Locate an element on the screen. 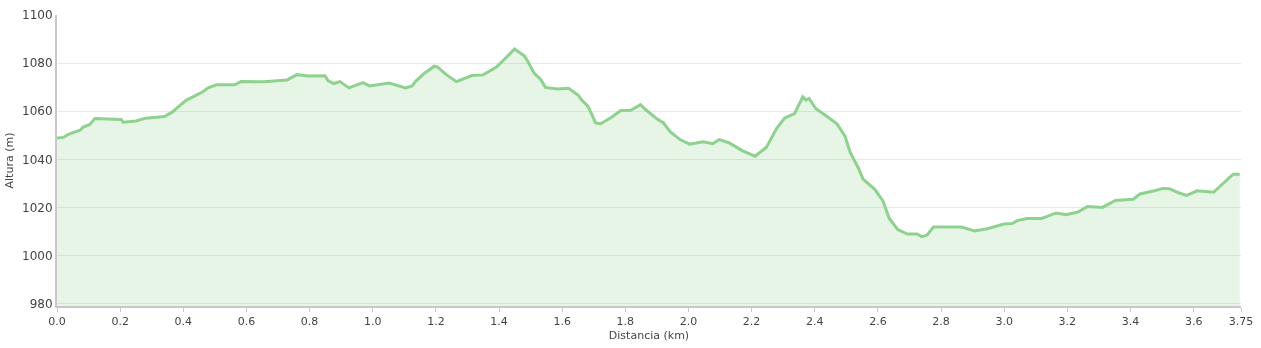 This screenshot has width=1261, height=348. y-tick-label: 1060 is located at coordinates (37, 111).